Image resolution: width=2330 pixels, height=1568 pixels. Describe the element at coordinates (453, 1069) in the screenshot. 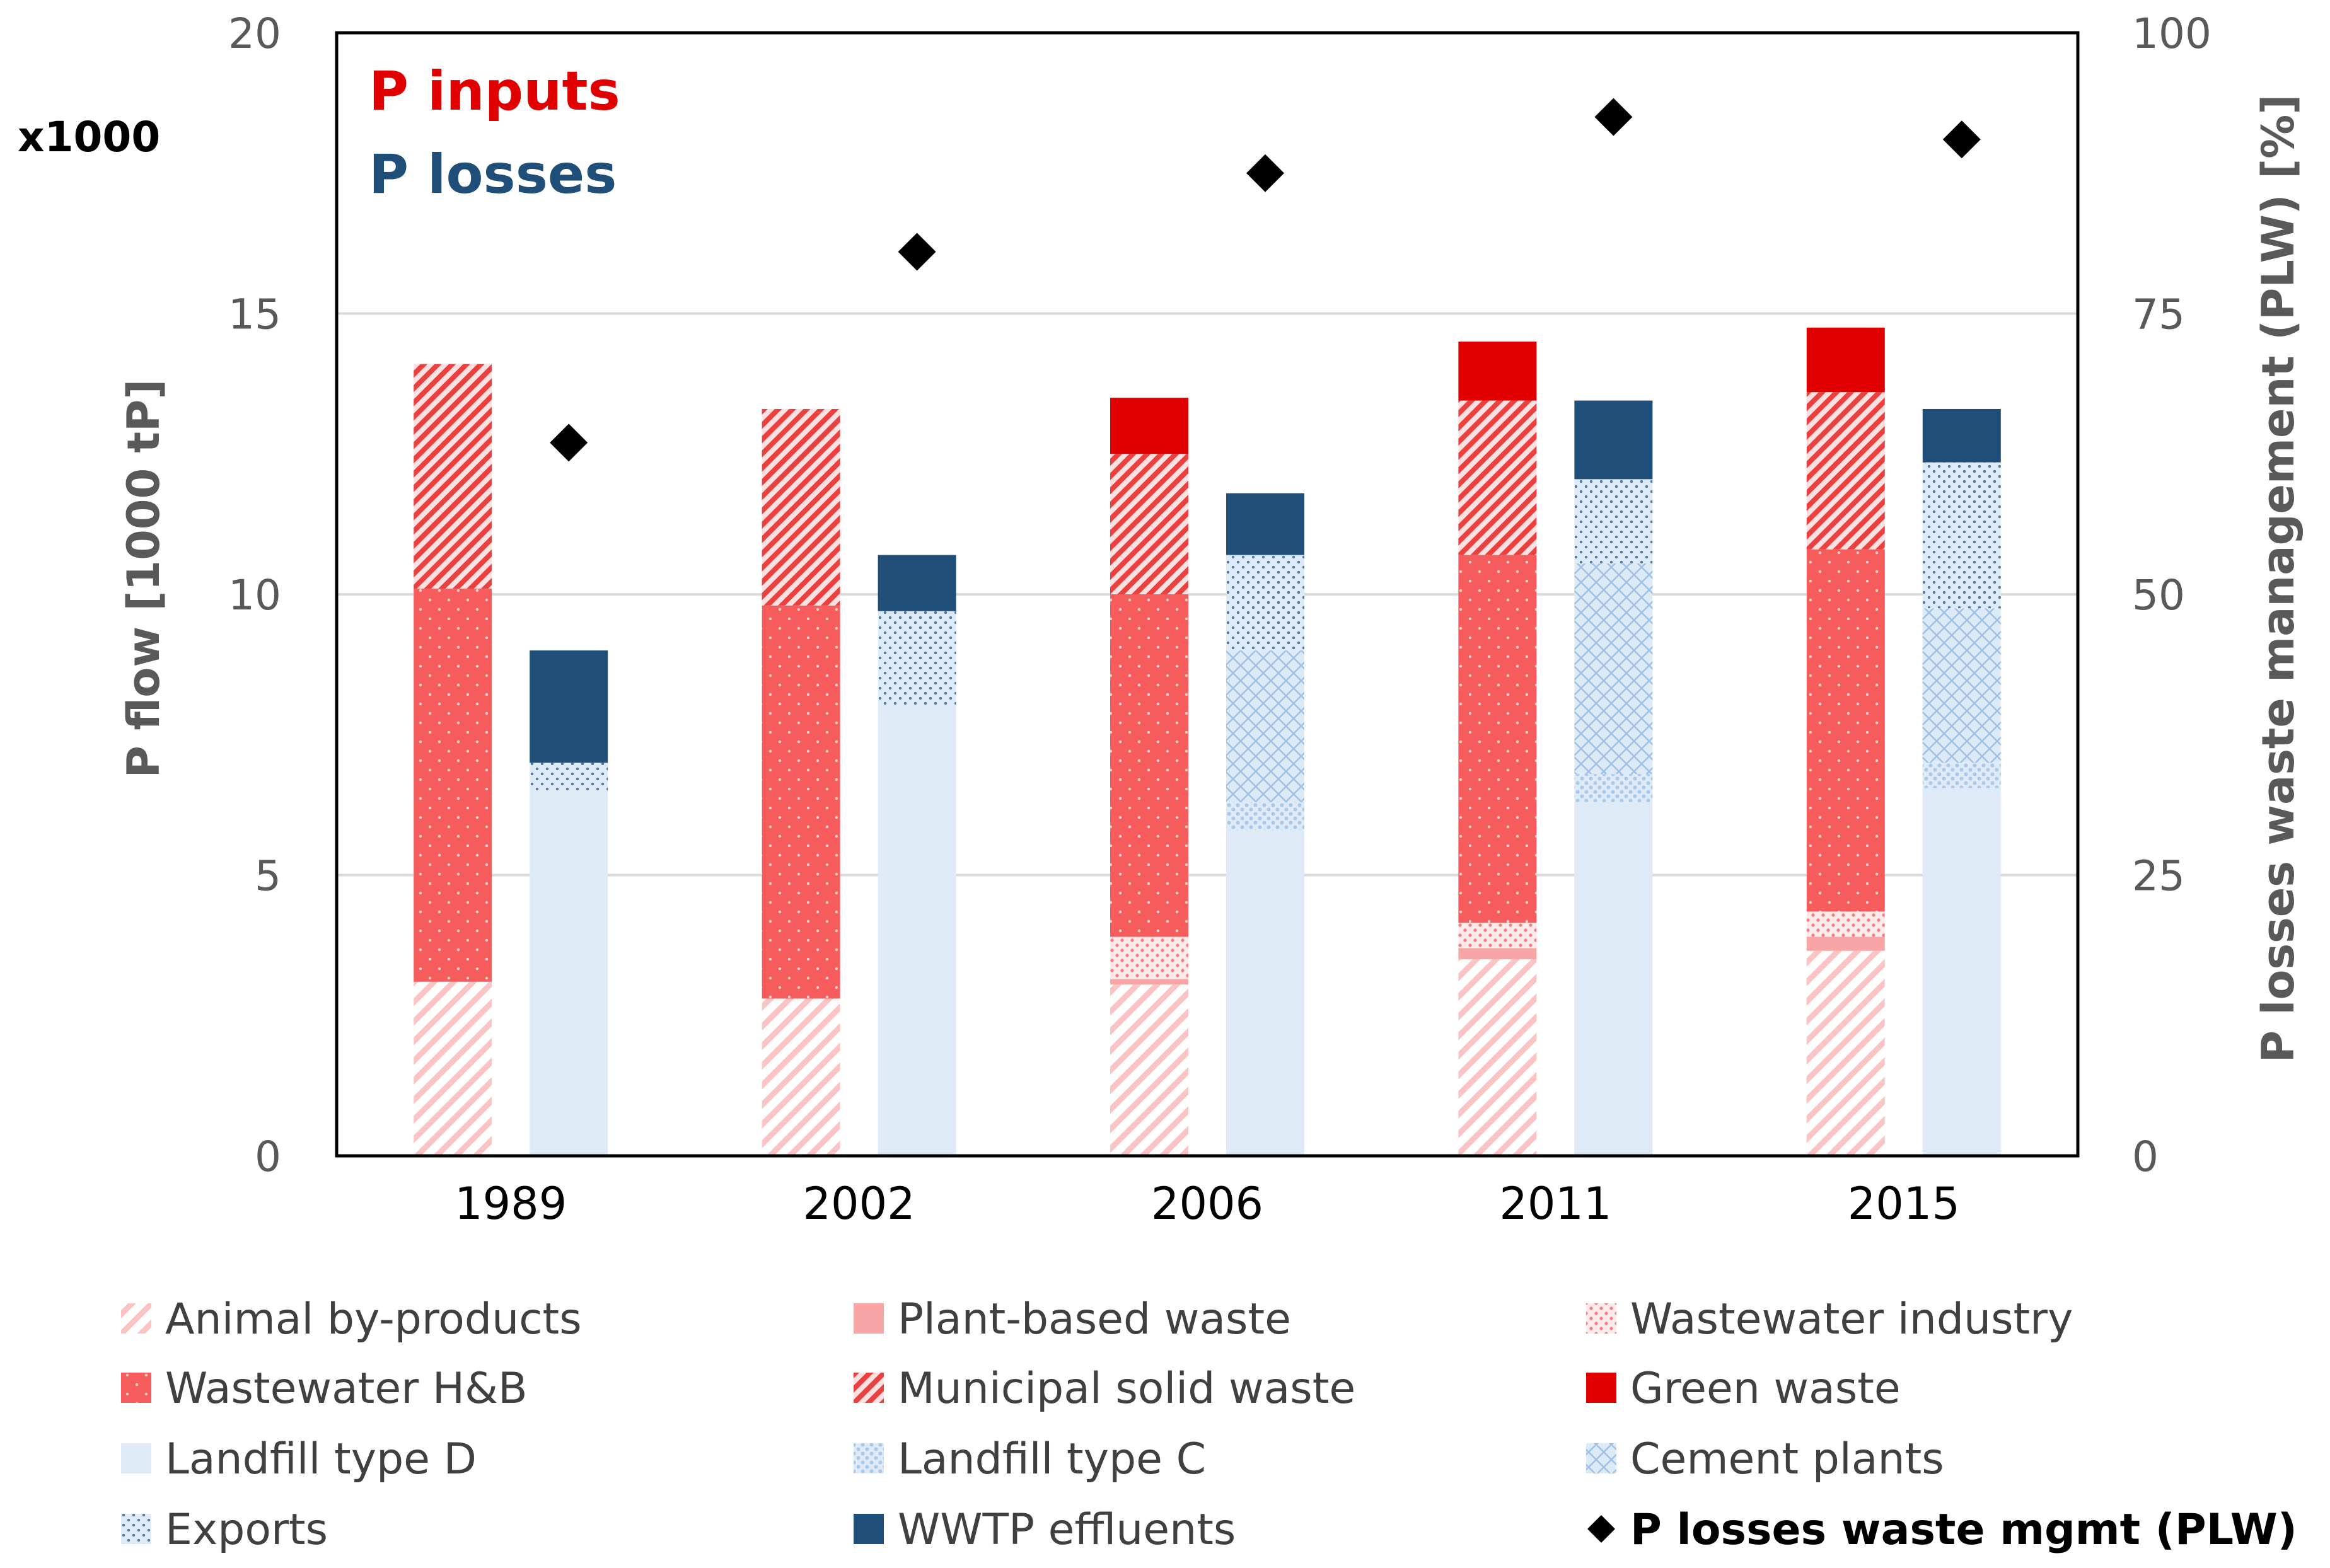

I see `bar-animal-1989` at that location.